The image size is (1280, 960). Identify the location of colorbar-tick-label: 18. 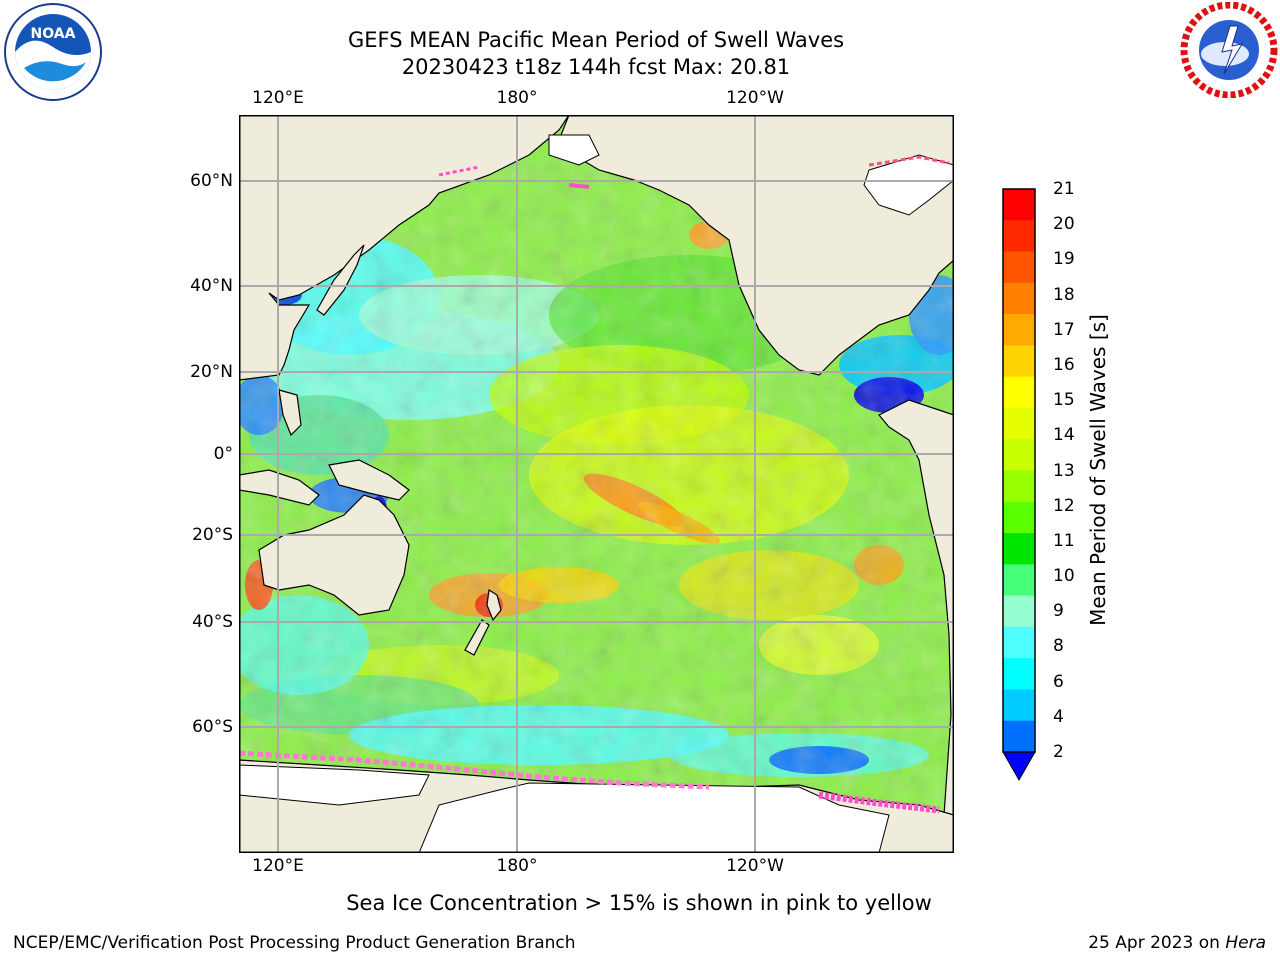
(1064, 294).